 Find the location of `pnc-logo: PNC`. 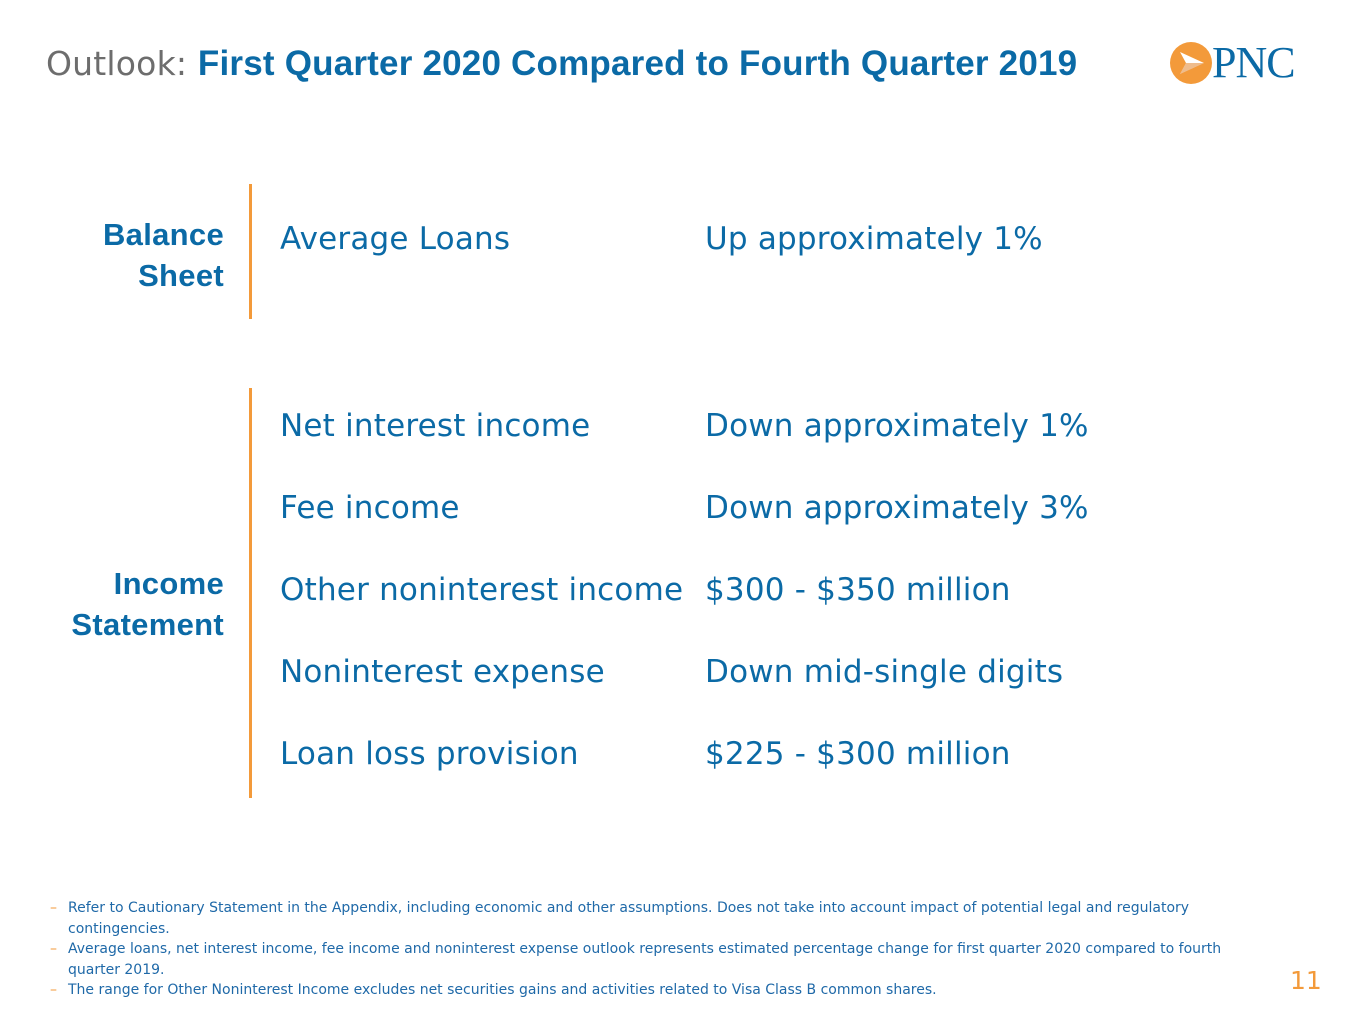

pnc-logo: PNC is located at coordinates (1248, 64).